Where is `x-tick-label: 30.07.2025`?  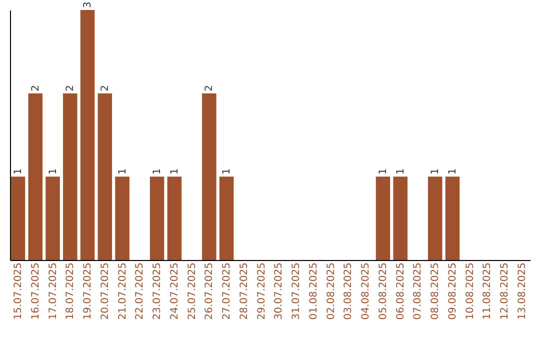
x-tick-label: 30.07.2025 is located at coordinates (279, 291).